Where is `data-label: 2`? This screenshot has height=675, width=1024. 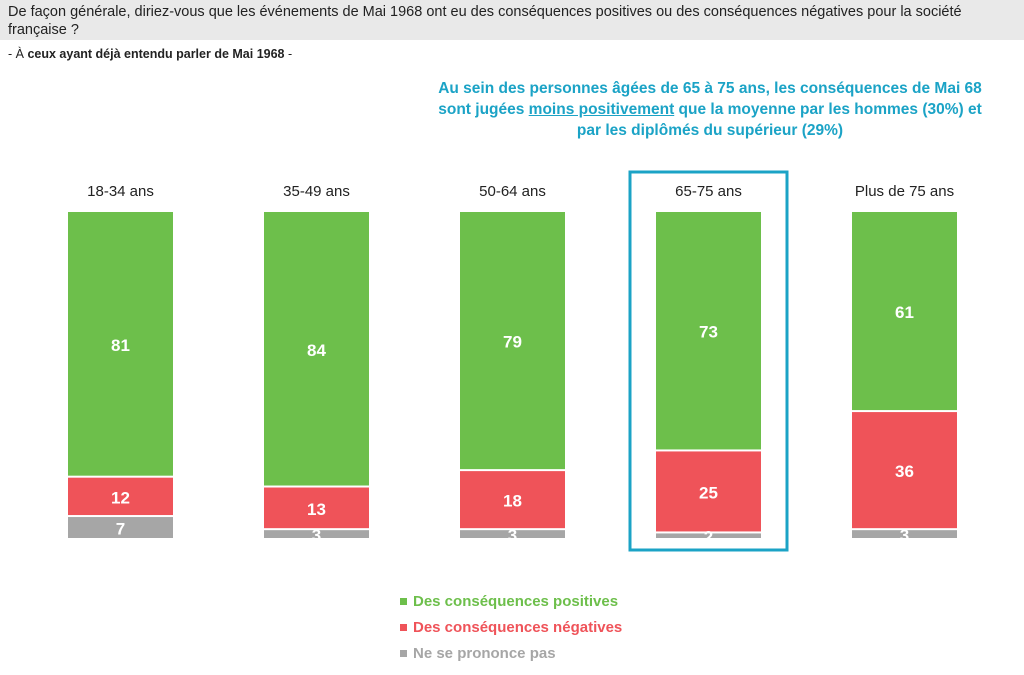
data-label: 2 is located at coordinates (708, 537).